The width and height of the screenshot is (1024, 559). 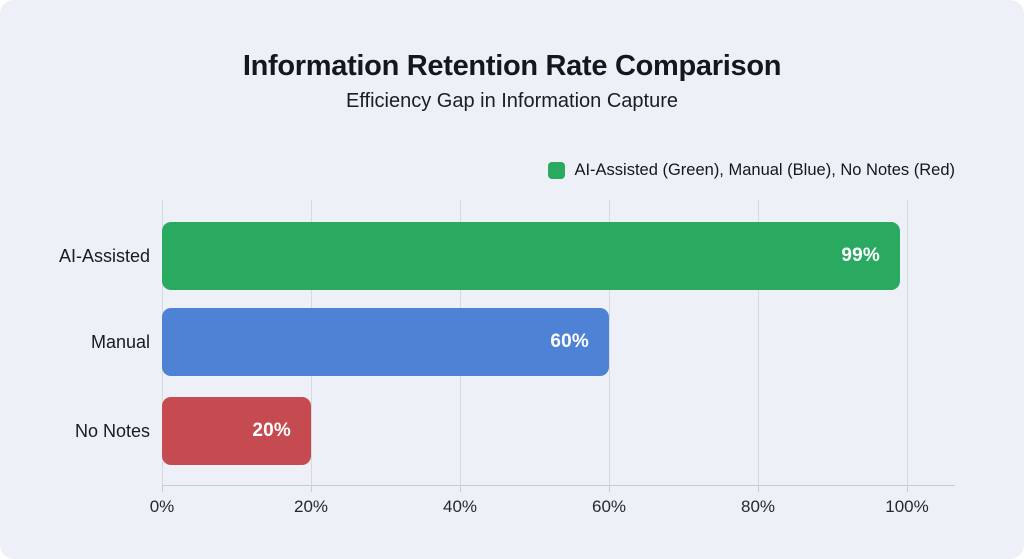 What do you see at coordinates (907, 342) in the screenshot?
I see `gridline-100%` at bounding box center [907, 342].